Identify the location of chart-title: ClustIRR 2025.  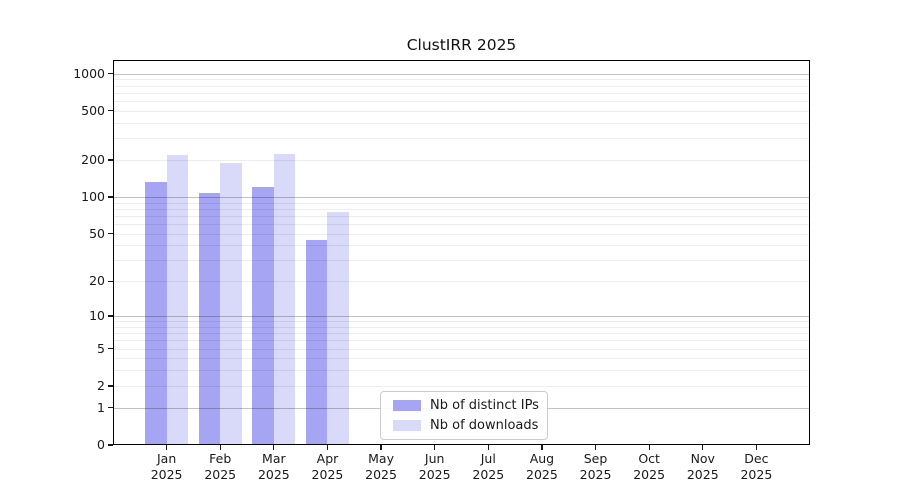
(461, 45).